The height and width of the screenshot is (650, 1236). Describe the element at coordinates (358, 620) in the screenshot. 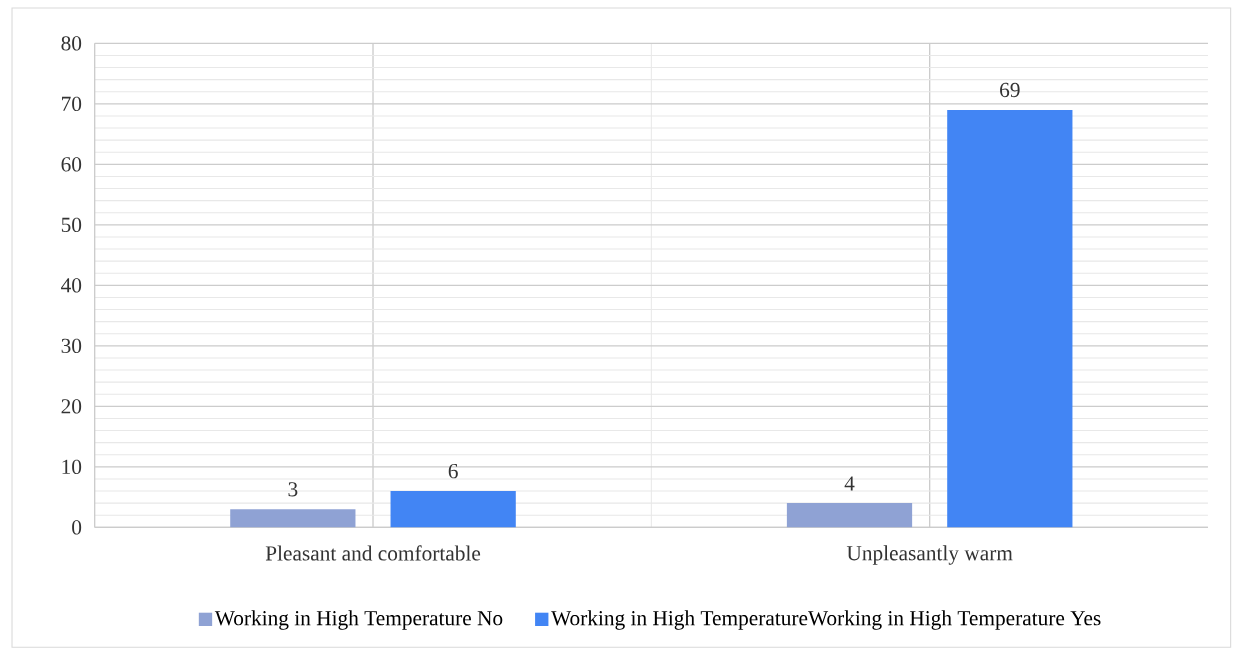

I see `legend-label: Working in High Temperature No` at that location.